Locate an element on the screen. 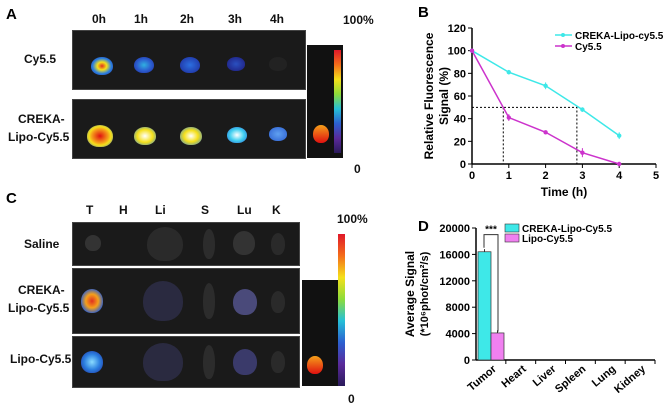 This screenshot has width=671, height=409. x-tick-label: 4 is located at coordinates (619, 176).